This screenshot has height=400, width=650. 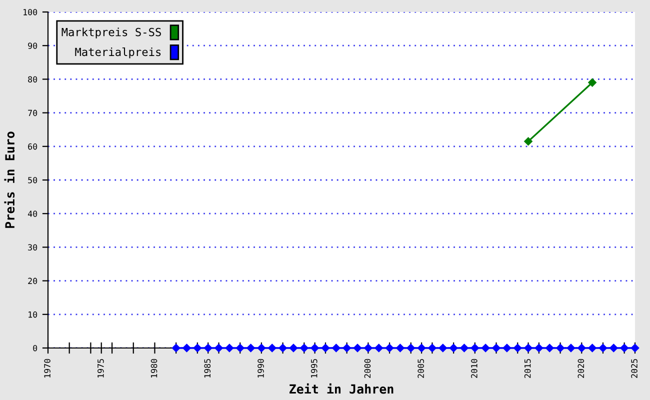 I want to click on x-tick-label: 2020, so click(x=581, y=368).